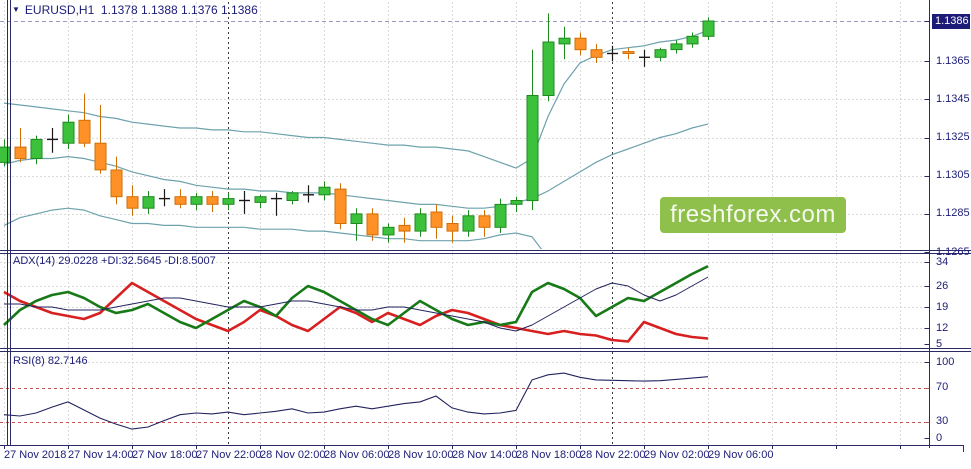  Describe the element at coordinates (945, 361) in the screenshot. I see `rsi-axis-label: 100` at that location.